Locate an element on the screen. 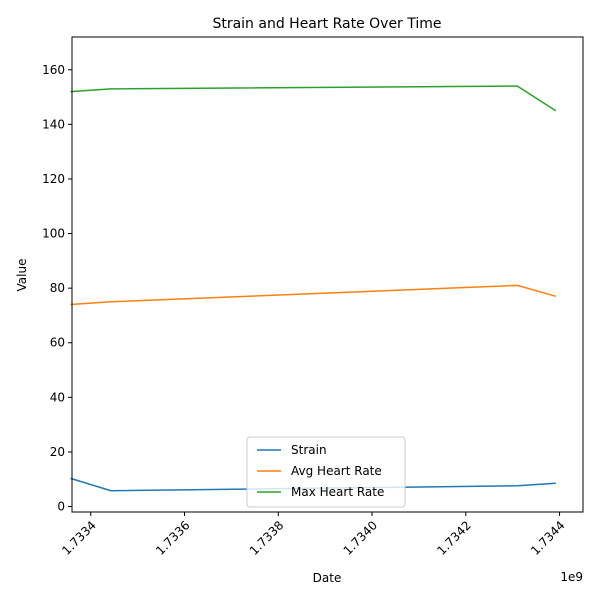  y-axis: 0 20 40 60 80 100 120 140 160 is located at coordinates (57, 288).